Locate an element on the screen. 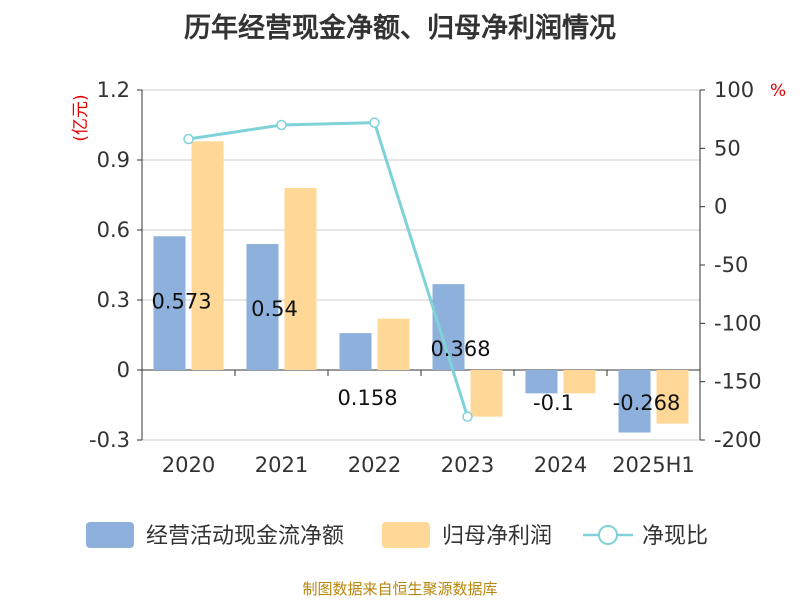 The image size is (800, 600). x-tick-label: 2025H1 is located at coordinates (653, 465).